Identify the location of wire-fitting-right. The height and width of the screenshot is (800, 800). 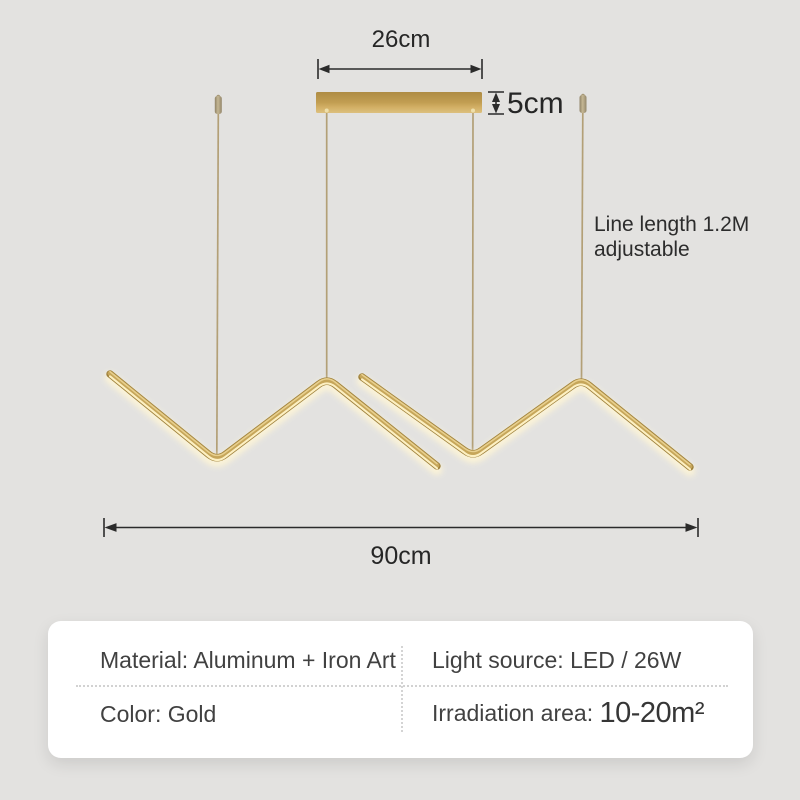
(583, 104).